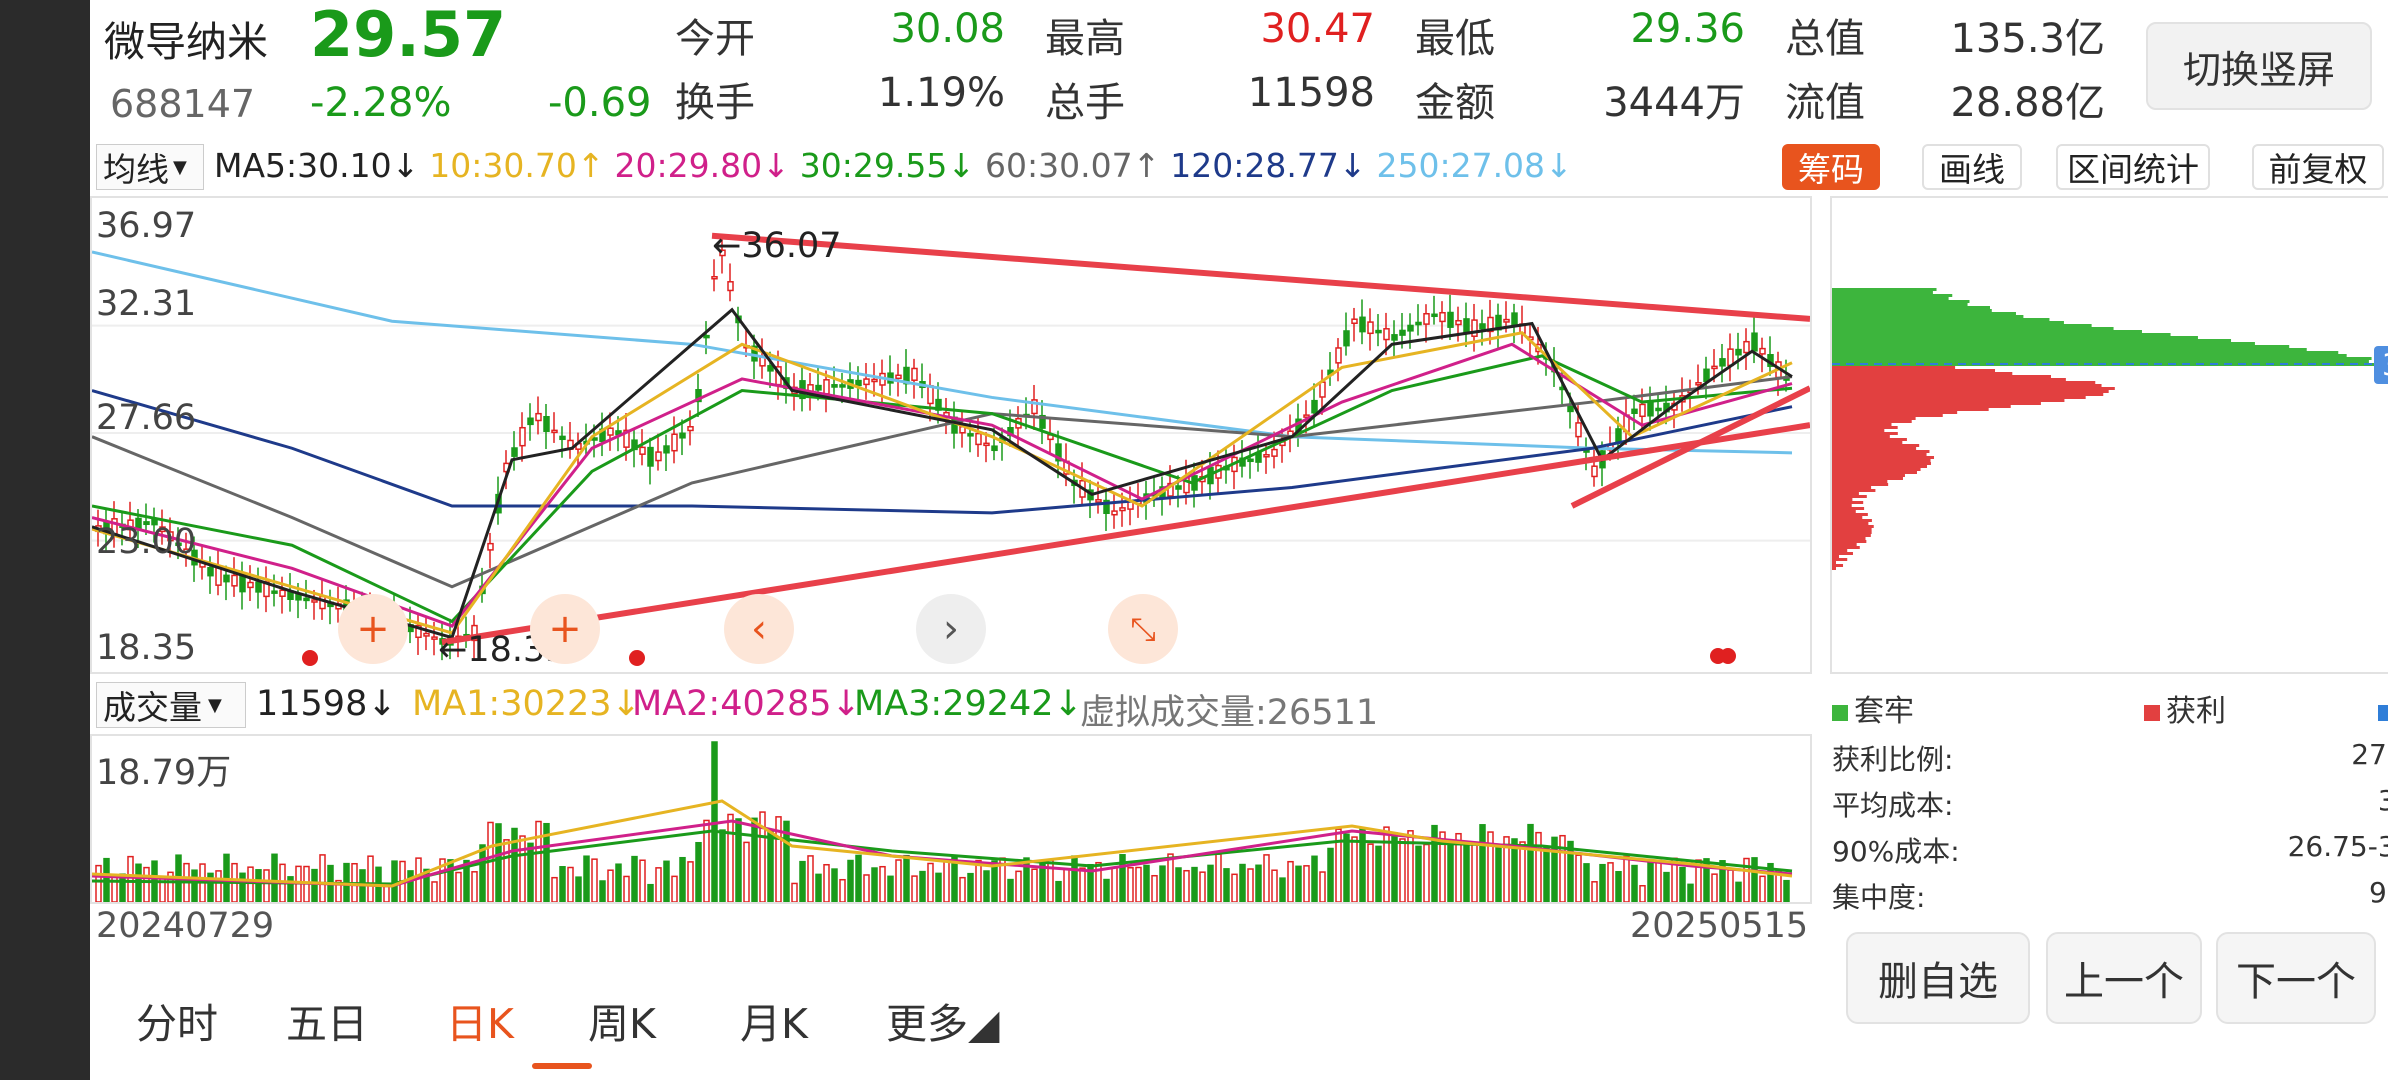  I want to click on tab-1: 五日, so click(327, 1024).